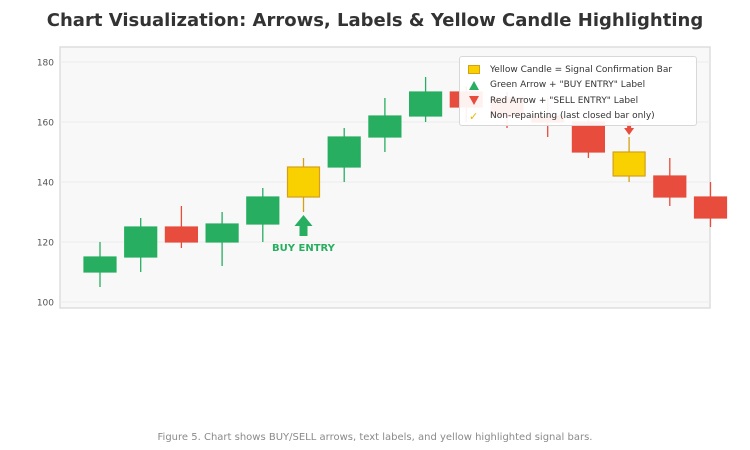 The height and width of the screenshot is (450, 750). I want to click on legend-label: Non-repainting (last closed bar only), so click(572, 116).